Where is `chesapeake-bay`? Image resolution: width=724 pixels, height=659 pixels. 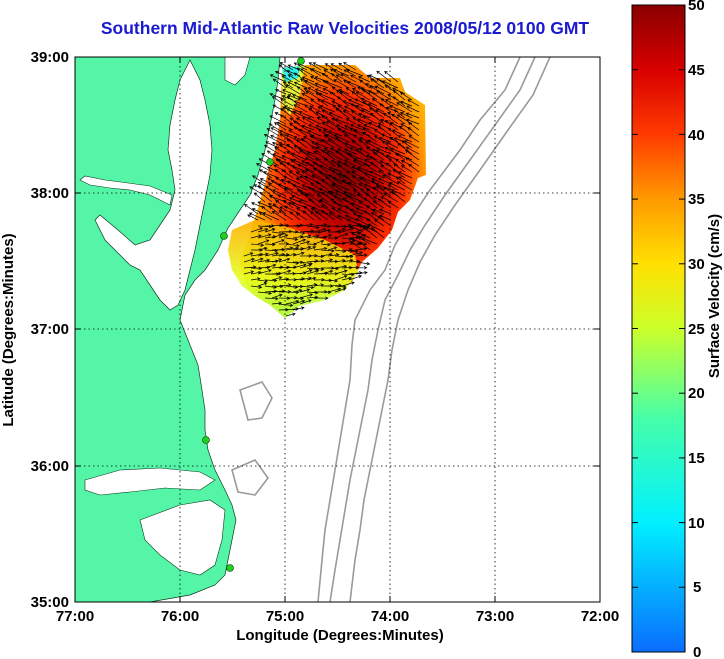 chesapeake-bay is located at coordinates (153, 185).